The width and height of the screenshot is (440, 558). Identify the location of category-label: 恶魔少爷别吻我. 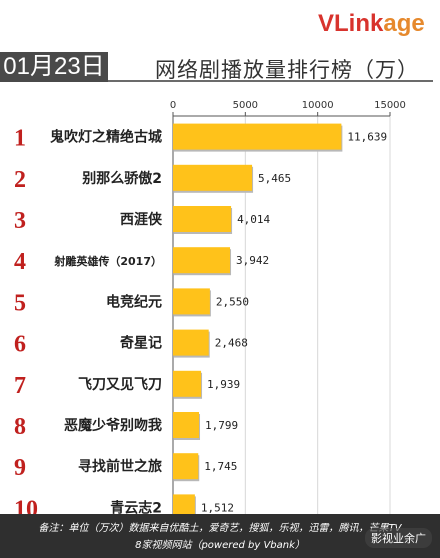
(113, 425).